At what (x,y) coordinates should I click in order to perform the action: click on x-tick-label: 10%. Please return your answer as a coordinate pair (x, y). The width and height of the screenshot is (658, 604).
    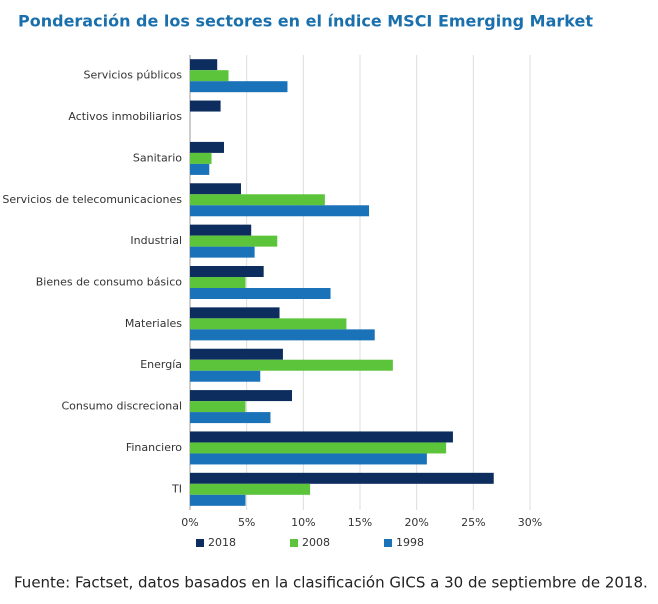
    Looking at the image, I should click on (303, 522).